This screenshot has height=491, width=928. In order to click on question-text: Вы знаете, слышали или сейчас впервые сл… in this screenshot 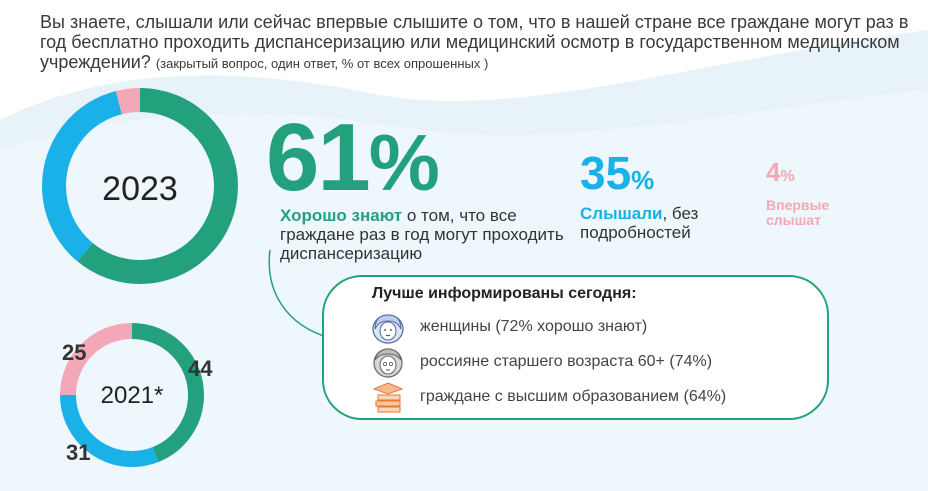, I will do `click(474, 42)`.